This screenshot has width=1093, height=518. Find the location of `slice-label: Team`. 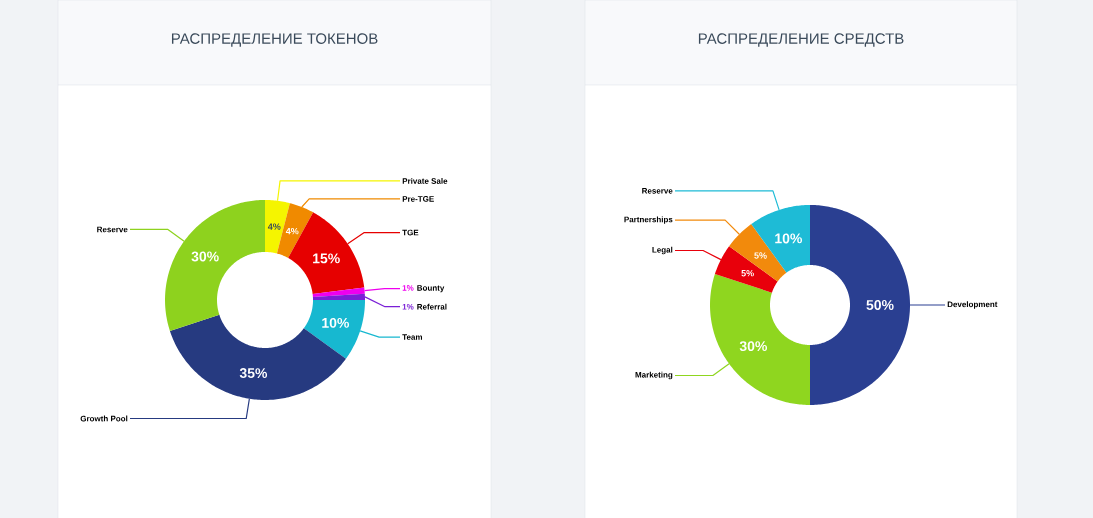

slice-label: Team is located at coordinates (412, 337).